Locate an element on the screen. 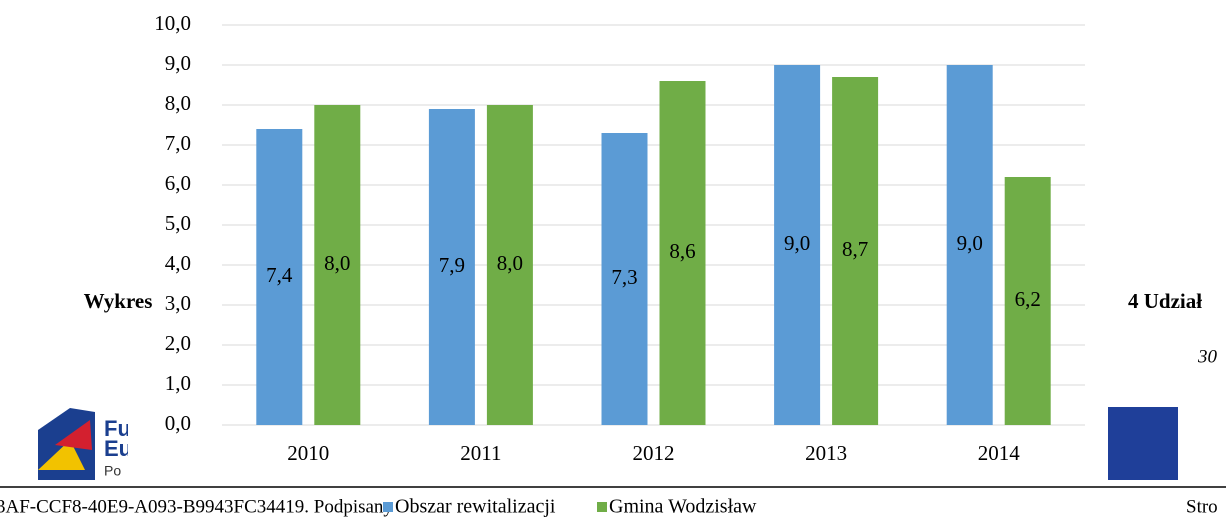 The image size is (1226, 517). logo-text: Po is located at coordinates (112, 471).